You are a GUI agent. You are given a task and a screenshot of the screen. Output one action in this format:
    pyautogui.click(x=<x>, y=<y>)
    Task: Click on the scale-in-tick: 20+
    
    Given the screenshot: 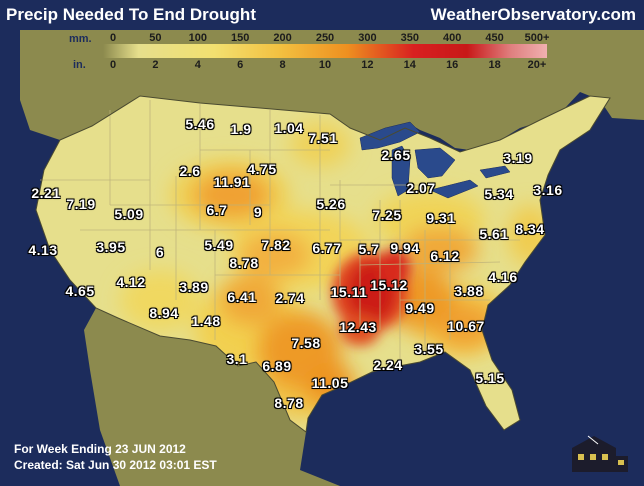 What is the action you would take?
    pyautogui.click(x=537, y=65)
    